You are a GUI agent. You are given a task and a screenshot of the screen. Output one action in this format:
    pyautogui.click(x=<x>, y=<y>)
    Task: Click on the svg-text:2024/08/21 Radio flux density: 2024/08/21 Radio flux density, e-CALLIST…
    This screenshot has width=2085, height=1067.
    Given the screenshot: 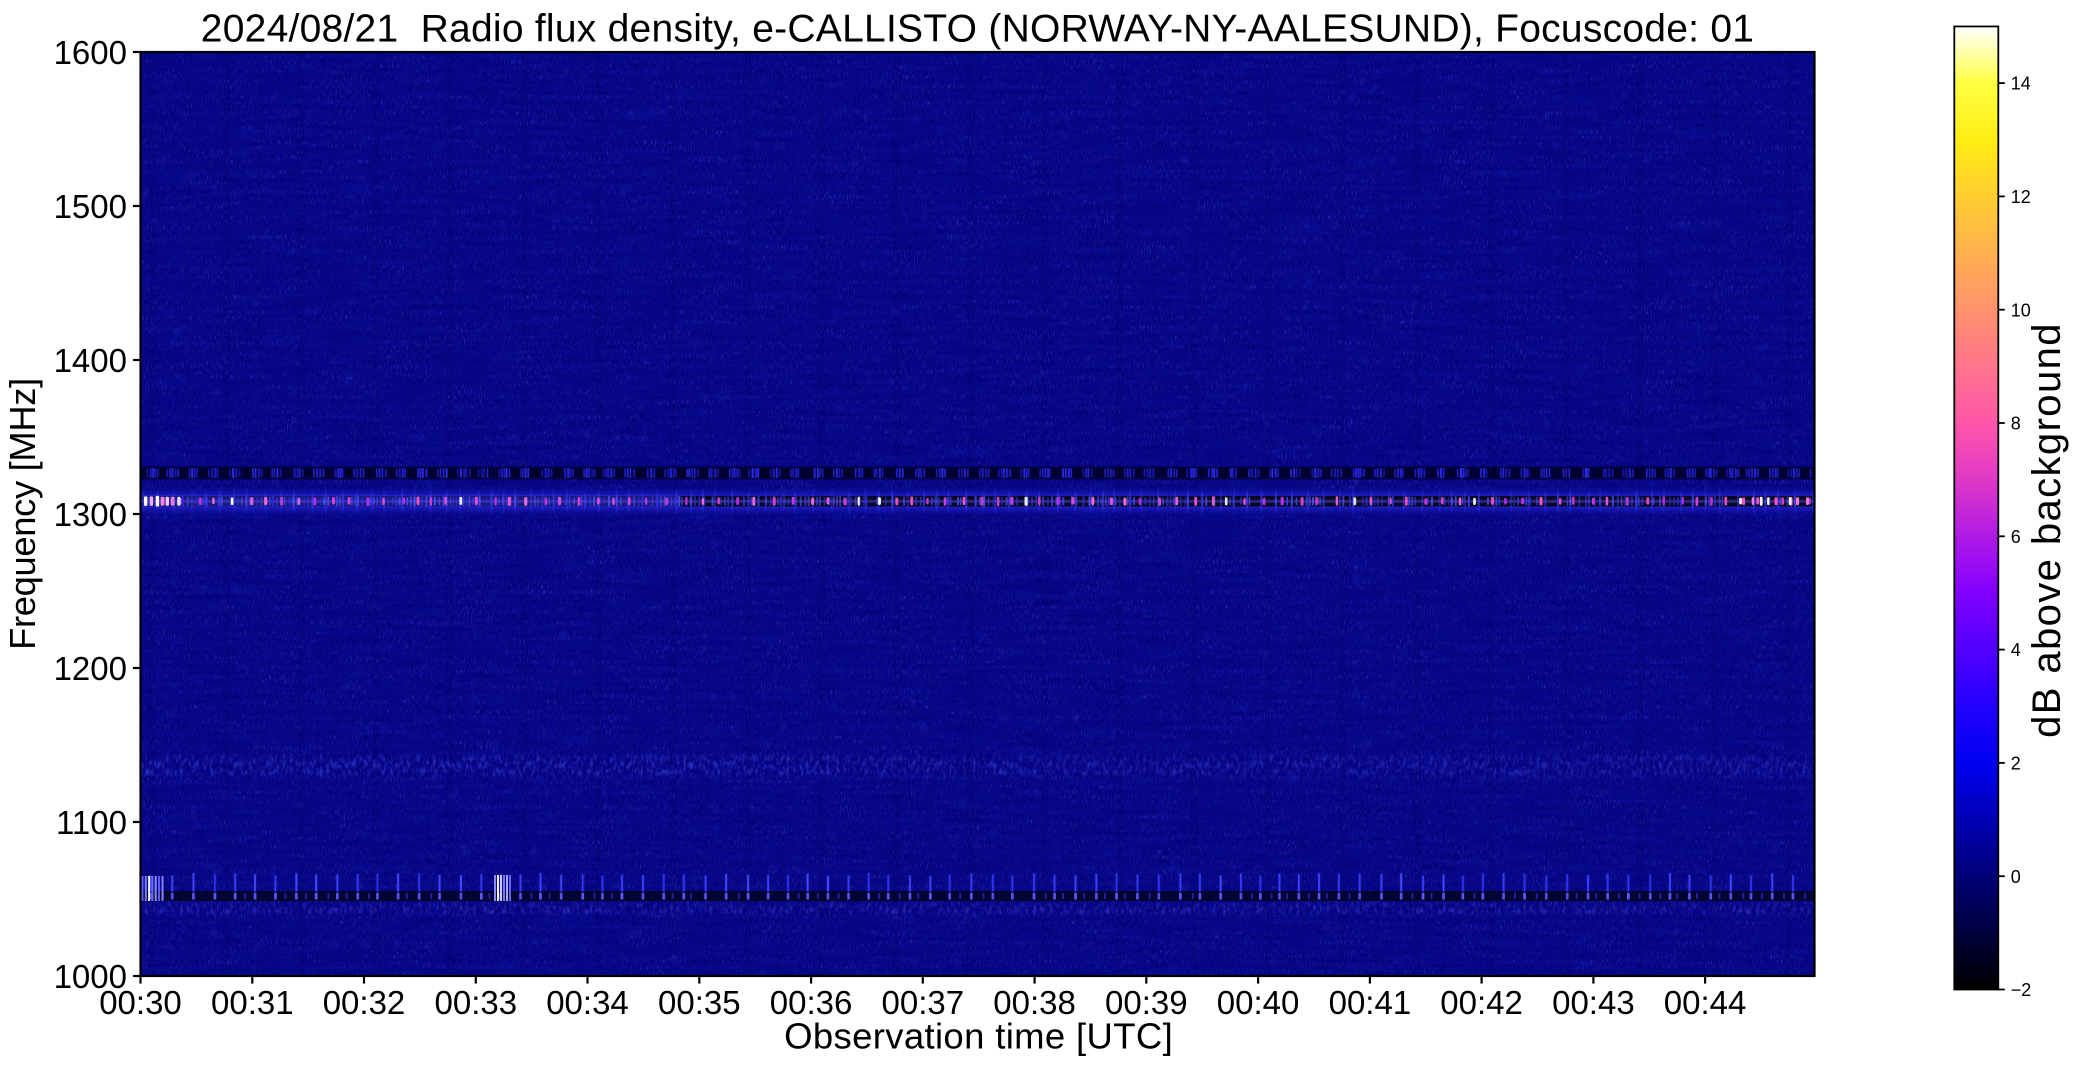 What is the action you would take?
    pyautogui.click(x=978, y=28)
    